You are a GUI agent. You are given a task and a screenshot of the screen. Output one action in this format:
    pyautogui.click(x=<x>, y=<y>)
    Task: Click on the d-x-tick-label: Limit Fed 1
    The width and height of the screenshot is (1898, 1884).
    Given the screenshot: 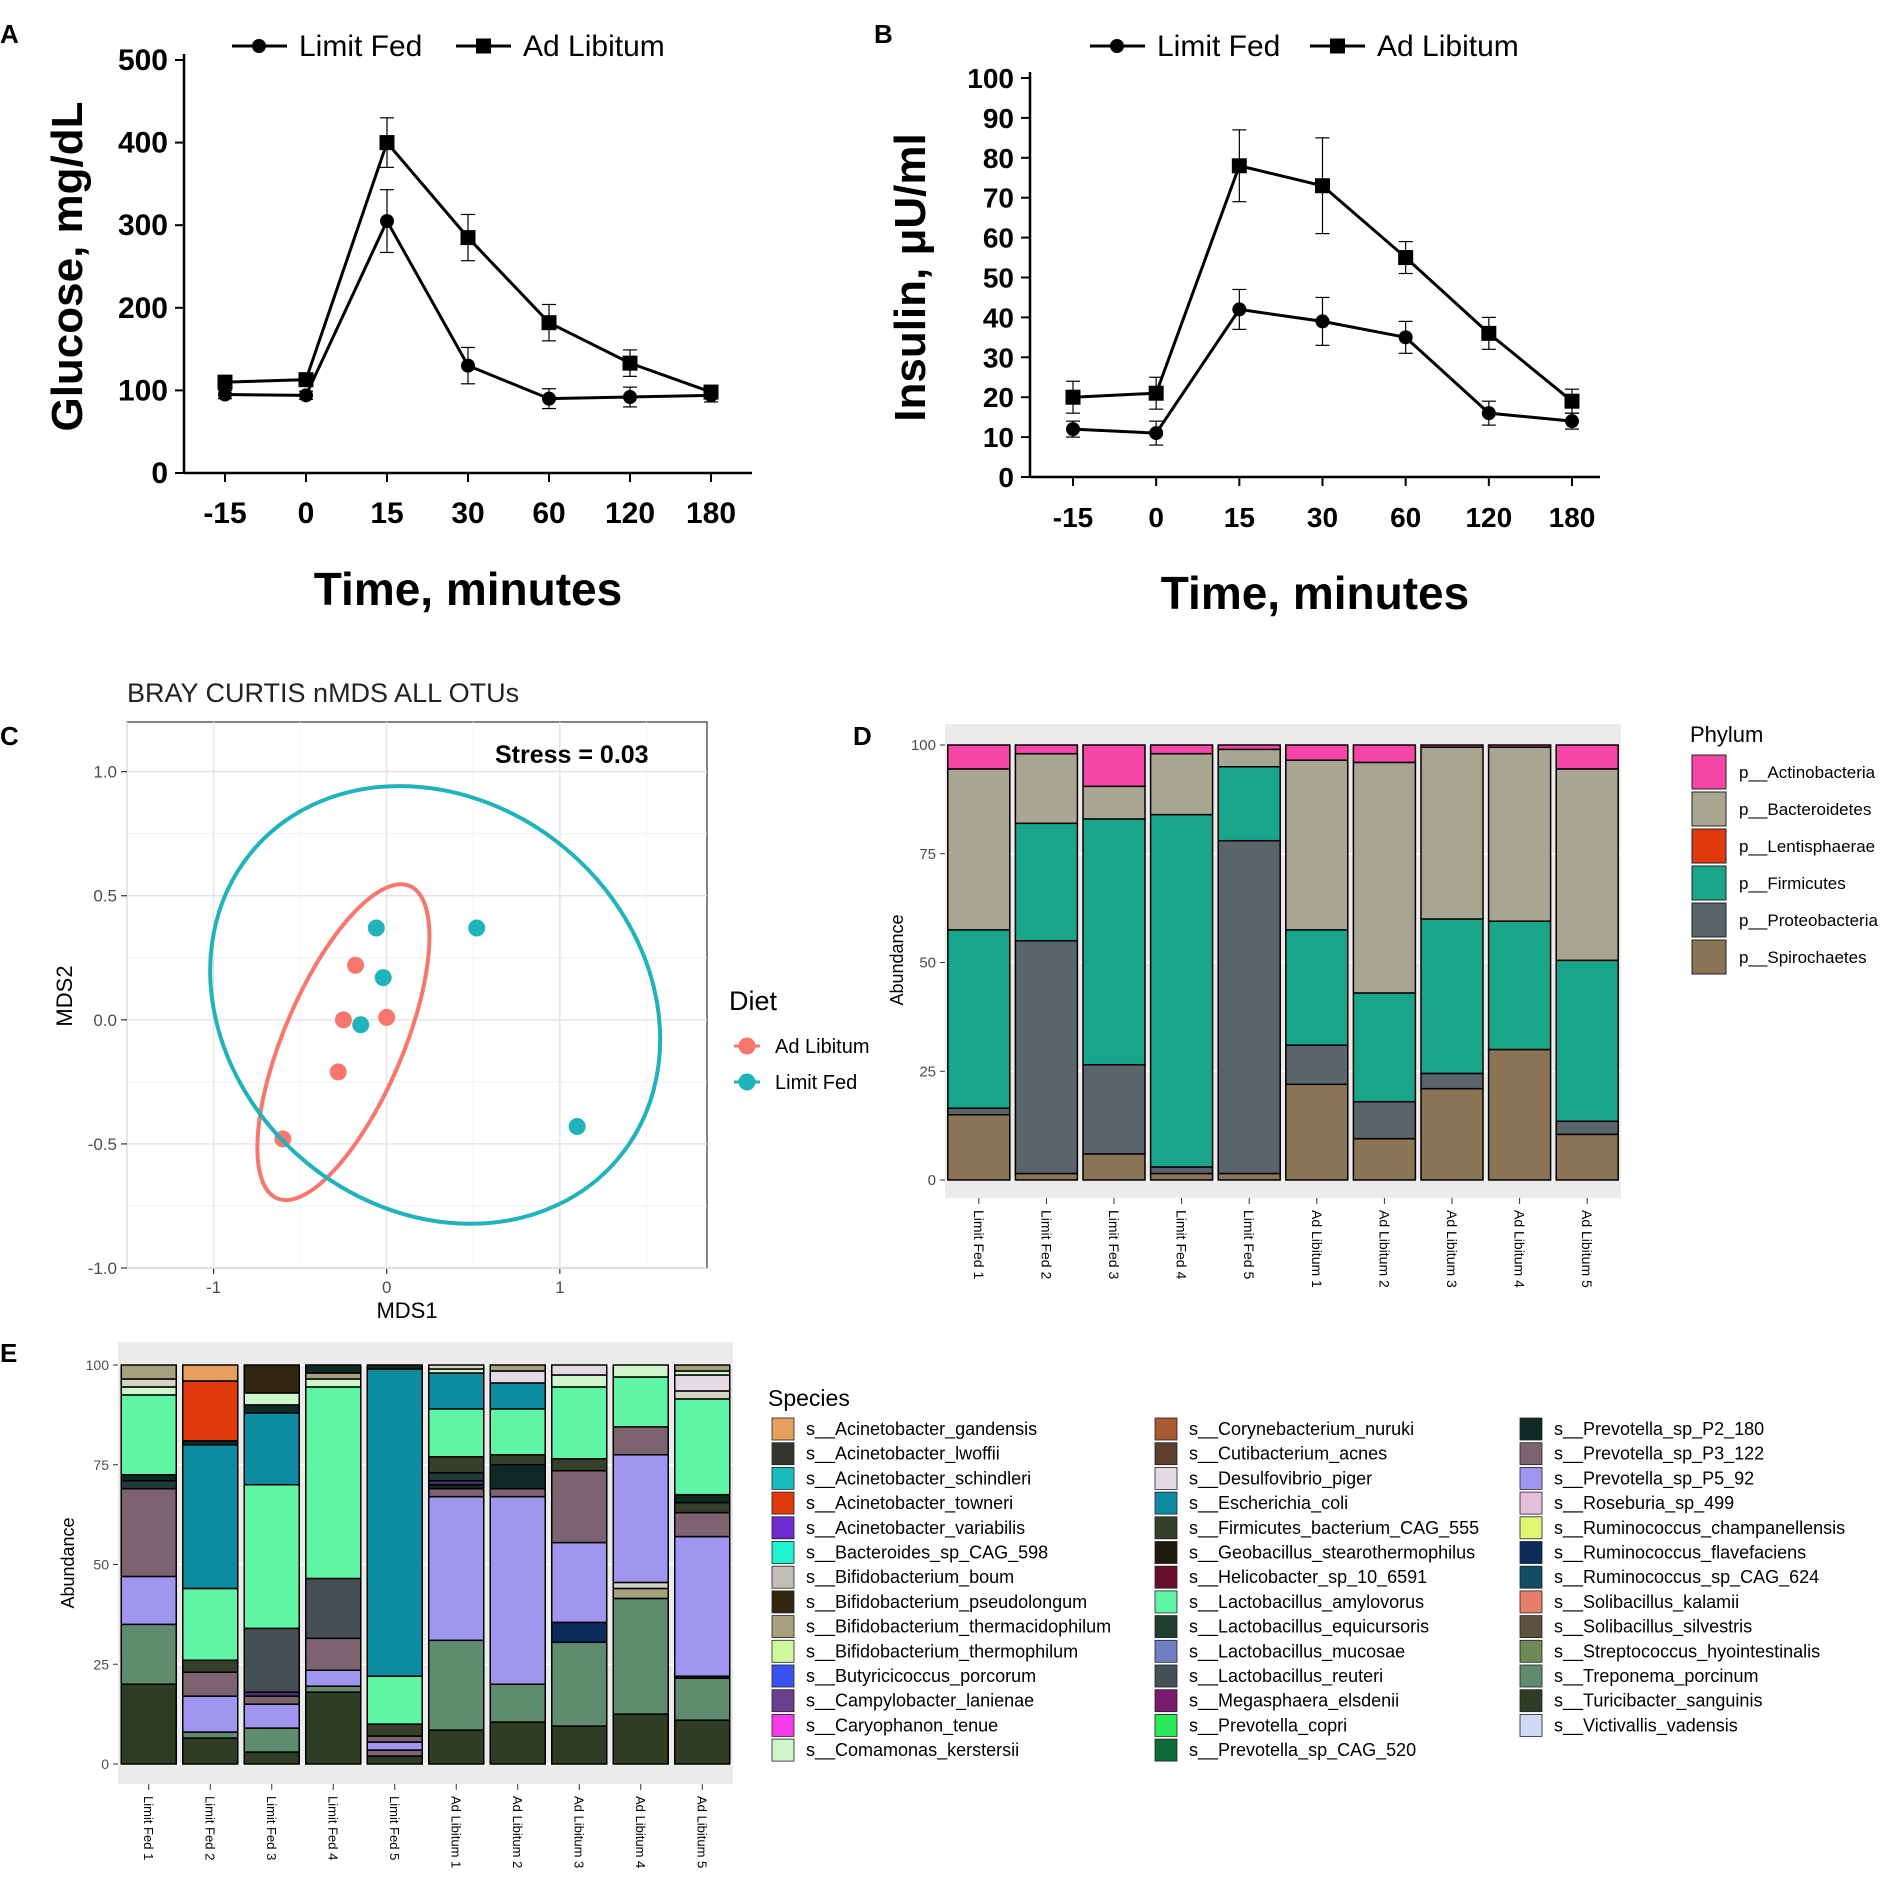 What is the action you would take?
    pyautogui.click(x=979, y=1244)
    